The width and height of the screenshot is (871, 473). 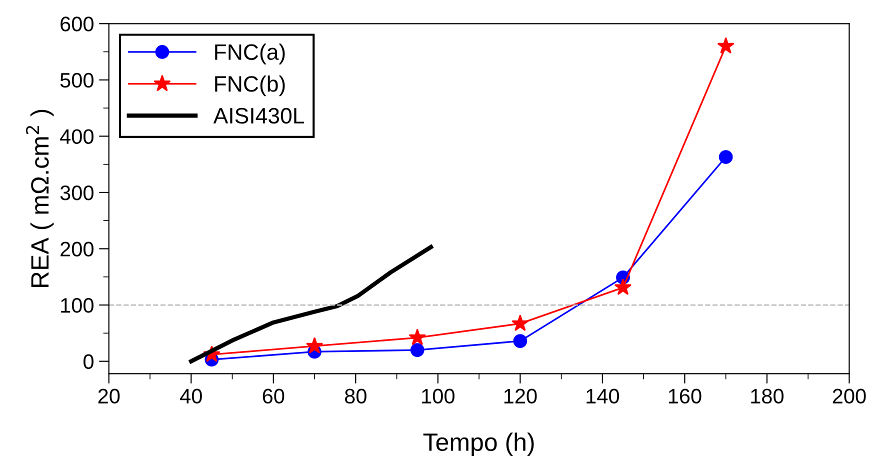 I want to click on x-tick-label: 80, so click(x=355, y=396).